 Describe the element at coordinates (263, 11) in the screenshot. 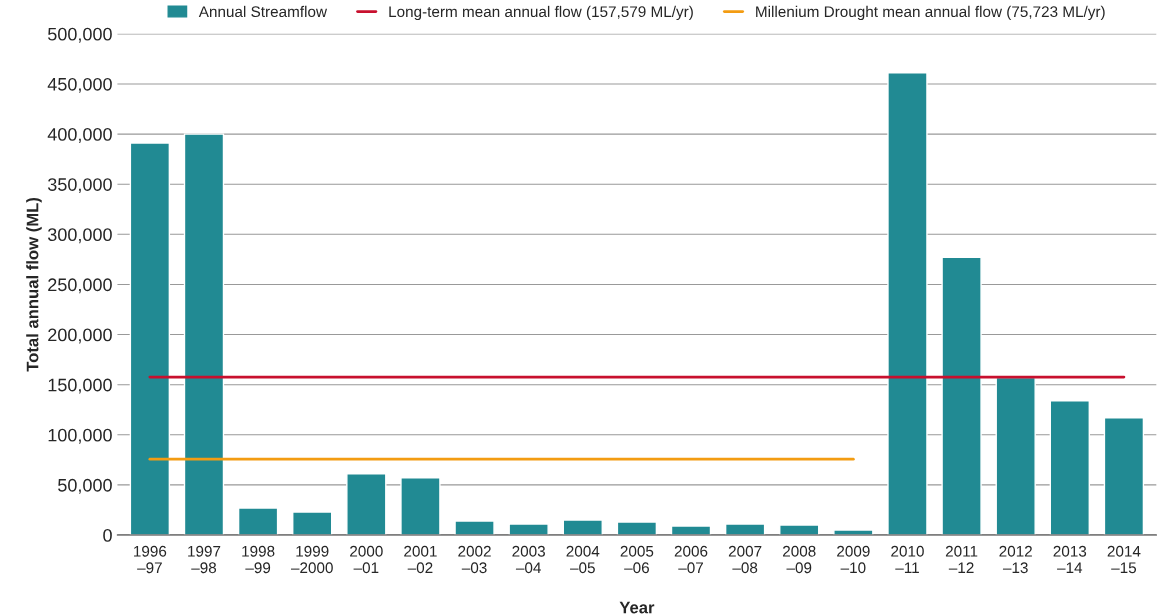

I see `legend-label: Annual Streamflow` at that location.